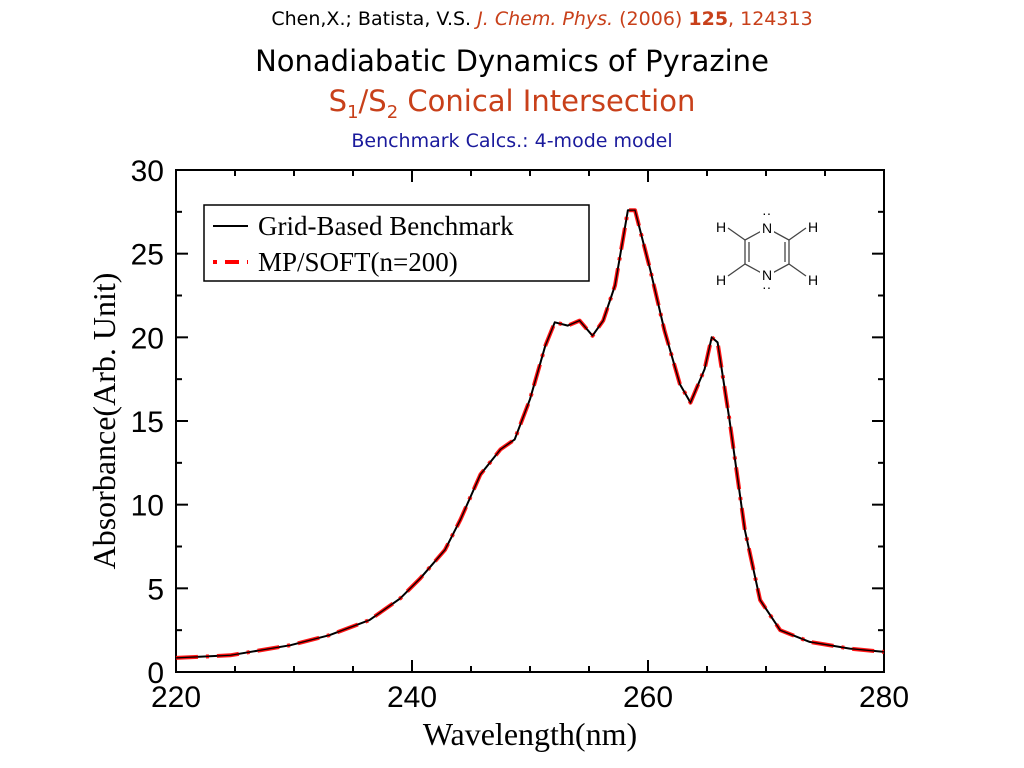 The width and height of the screenshot is (1024, 768). I want to click on sub2: 2, so click(392, 112).